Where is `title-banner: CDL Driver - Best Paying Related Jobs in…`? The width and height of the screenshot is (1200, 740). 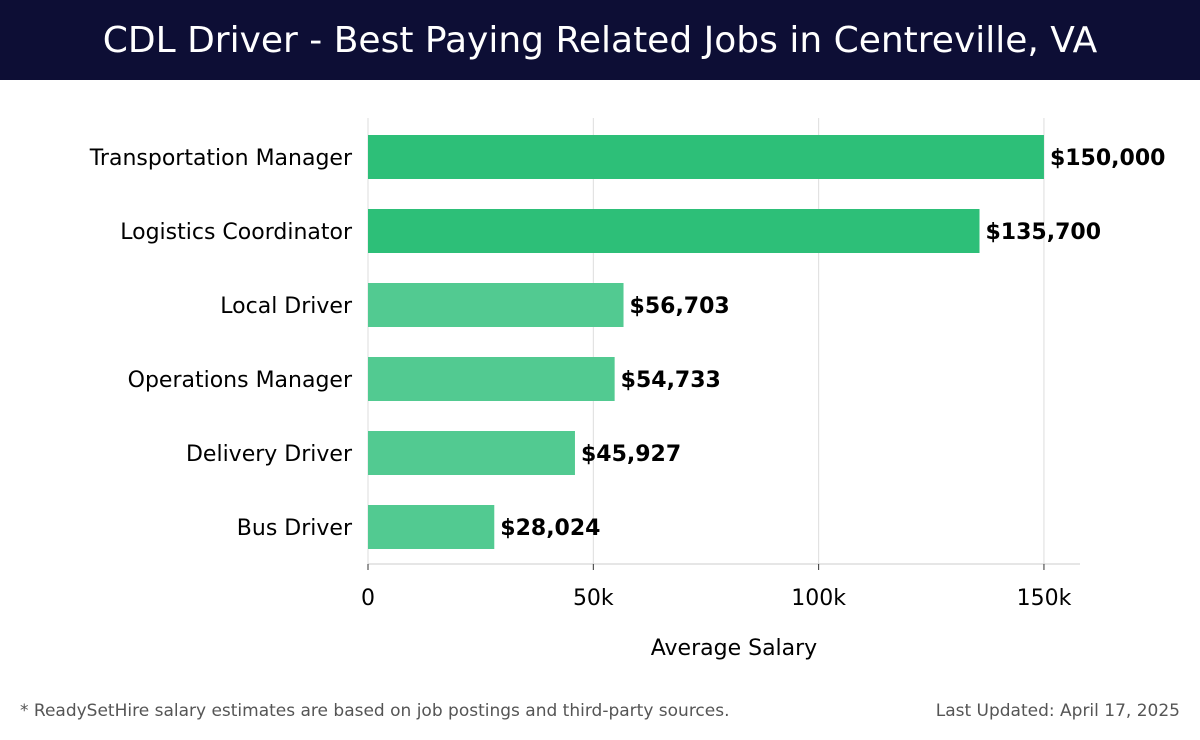 title-banner: CDL Driver - Best Paying Related Jobs in… is located at coordinates (600, 40).